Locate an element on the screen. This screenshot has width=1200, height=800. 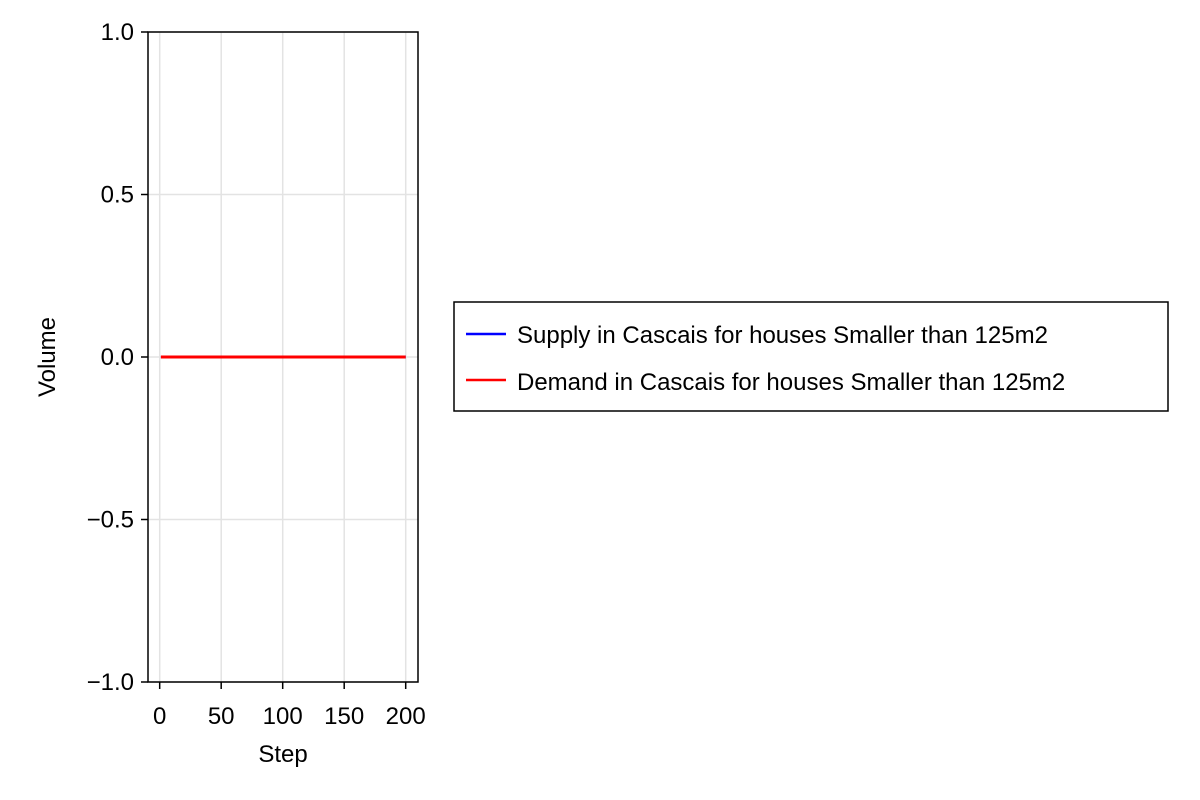
legend-box is located at coordinates (811, 356).